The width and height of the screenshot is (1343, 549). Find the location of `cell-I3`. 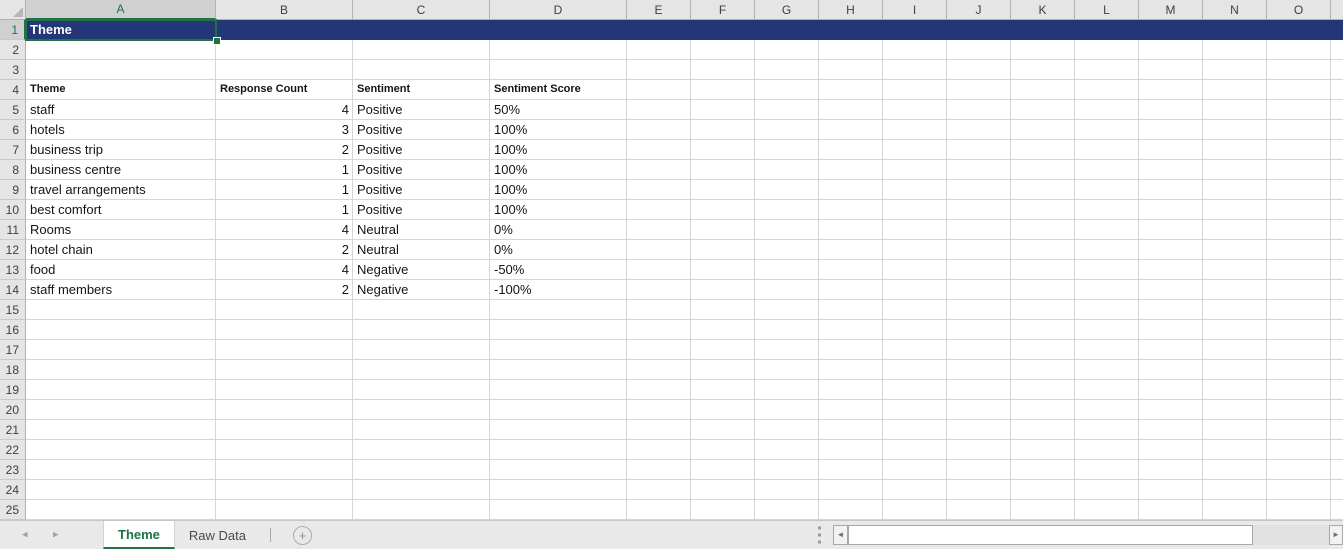

cell-I3 is located at coordinates (915, 70).